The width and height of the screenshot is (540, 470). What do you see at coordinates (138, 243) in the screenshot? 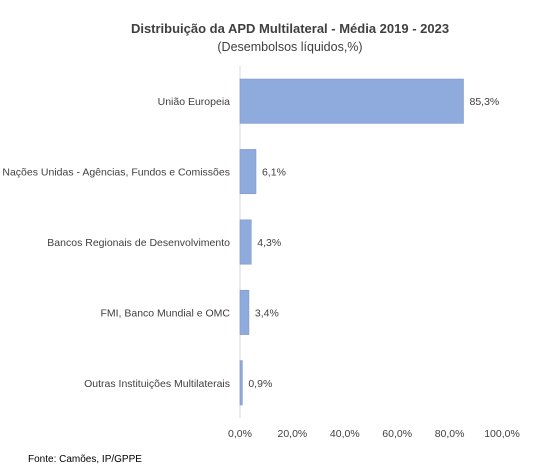
I see `category-label: Bancos Regionais de Desenvolvimento` at bounding box center [138, 243].